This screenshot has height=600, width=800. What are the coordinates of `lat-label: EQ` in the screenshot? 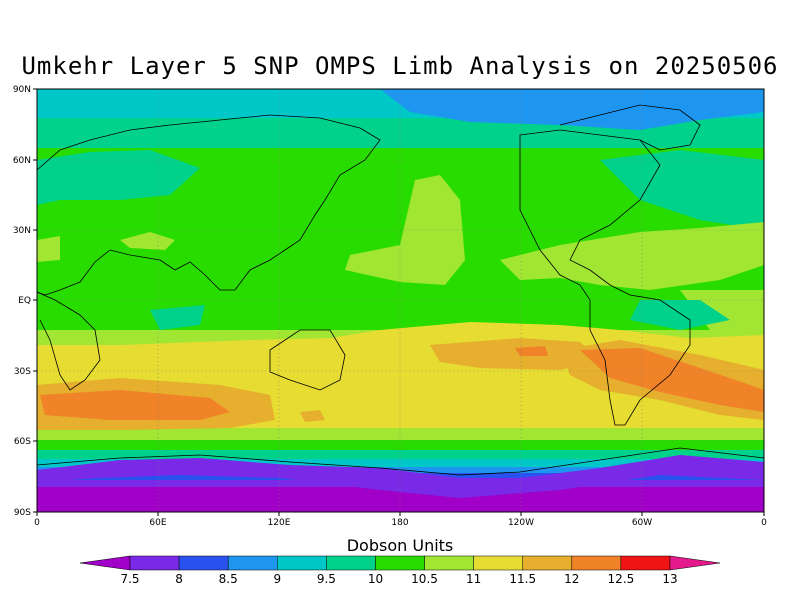 It's located at (24, 301).